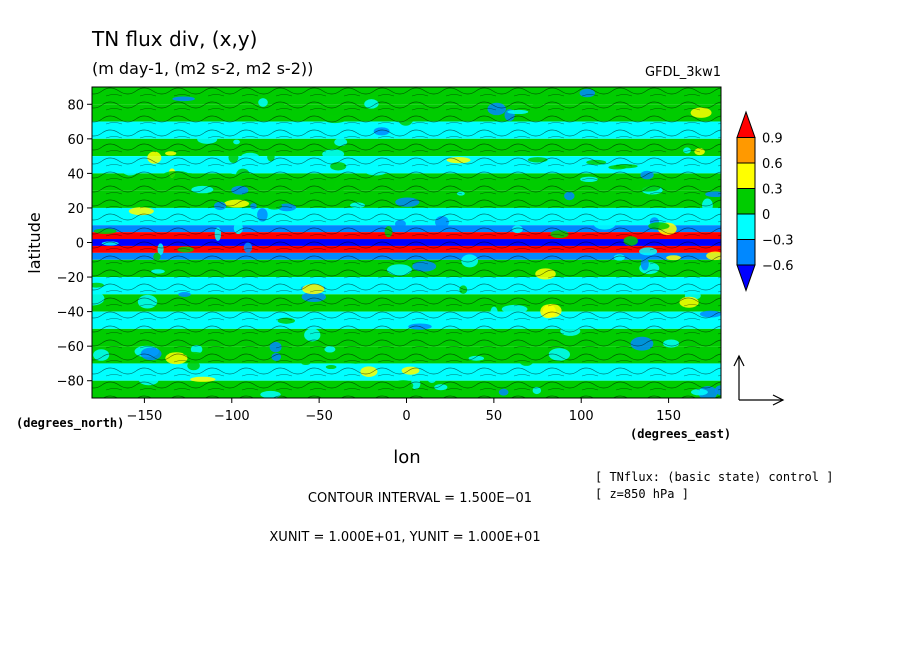 Image resolution: width=904 pixels, height=654 pixels. I want to click on chart-title: TN flux div, (x,y), so click(174, 39).